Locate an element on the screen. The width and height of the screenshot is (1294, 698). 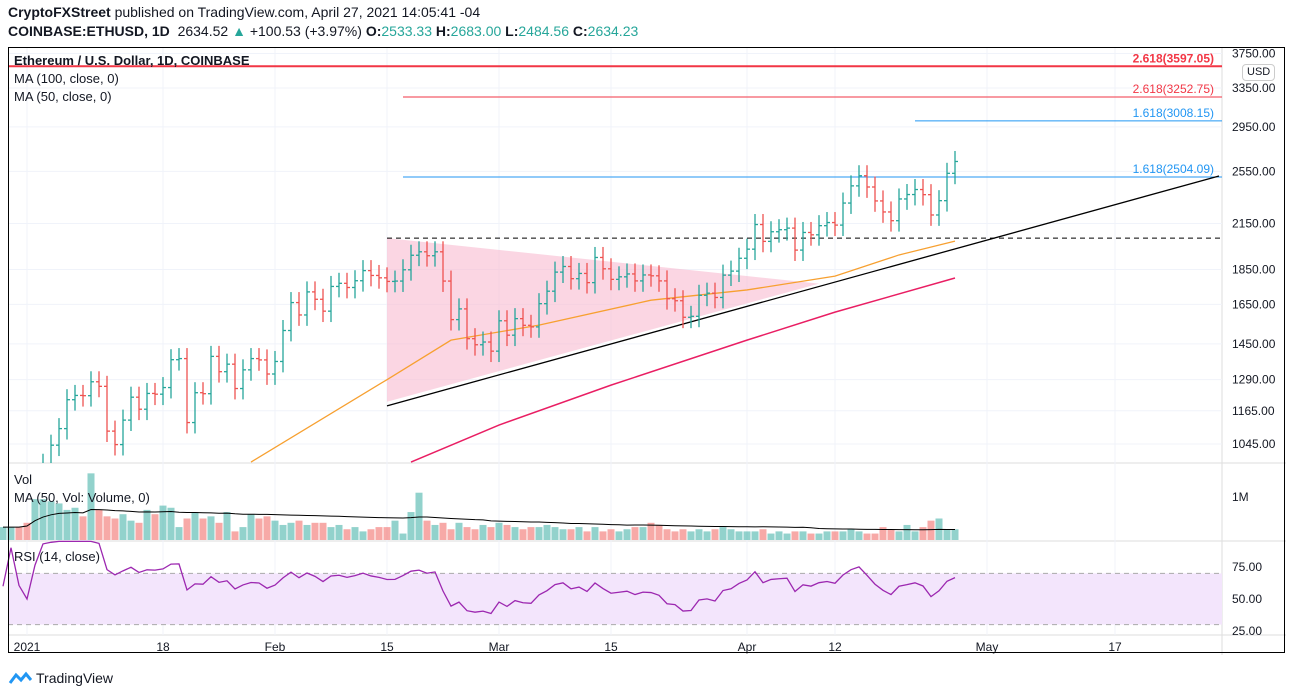
main-series-legend: Ethereum / U.S. Dollar, 1D, COINBASE is located at coordinates (132, 60).